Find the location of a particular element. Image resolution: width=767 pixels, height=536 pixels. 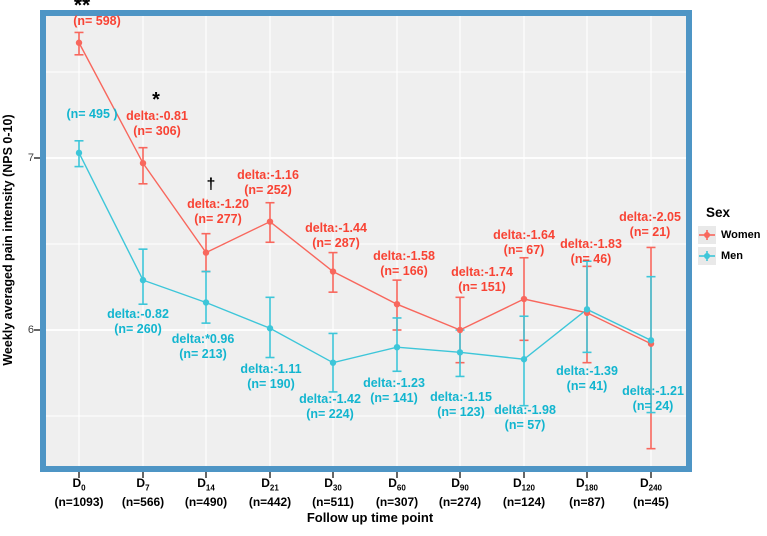

women-pointrange-icon is located at coordinates (707, 235).